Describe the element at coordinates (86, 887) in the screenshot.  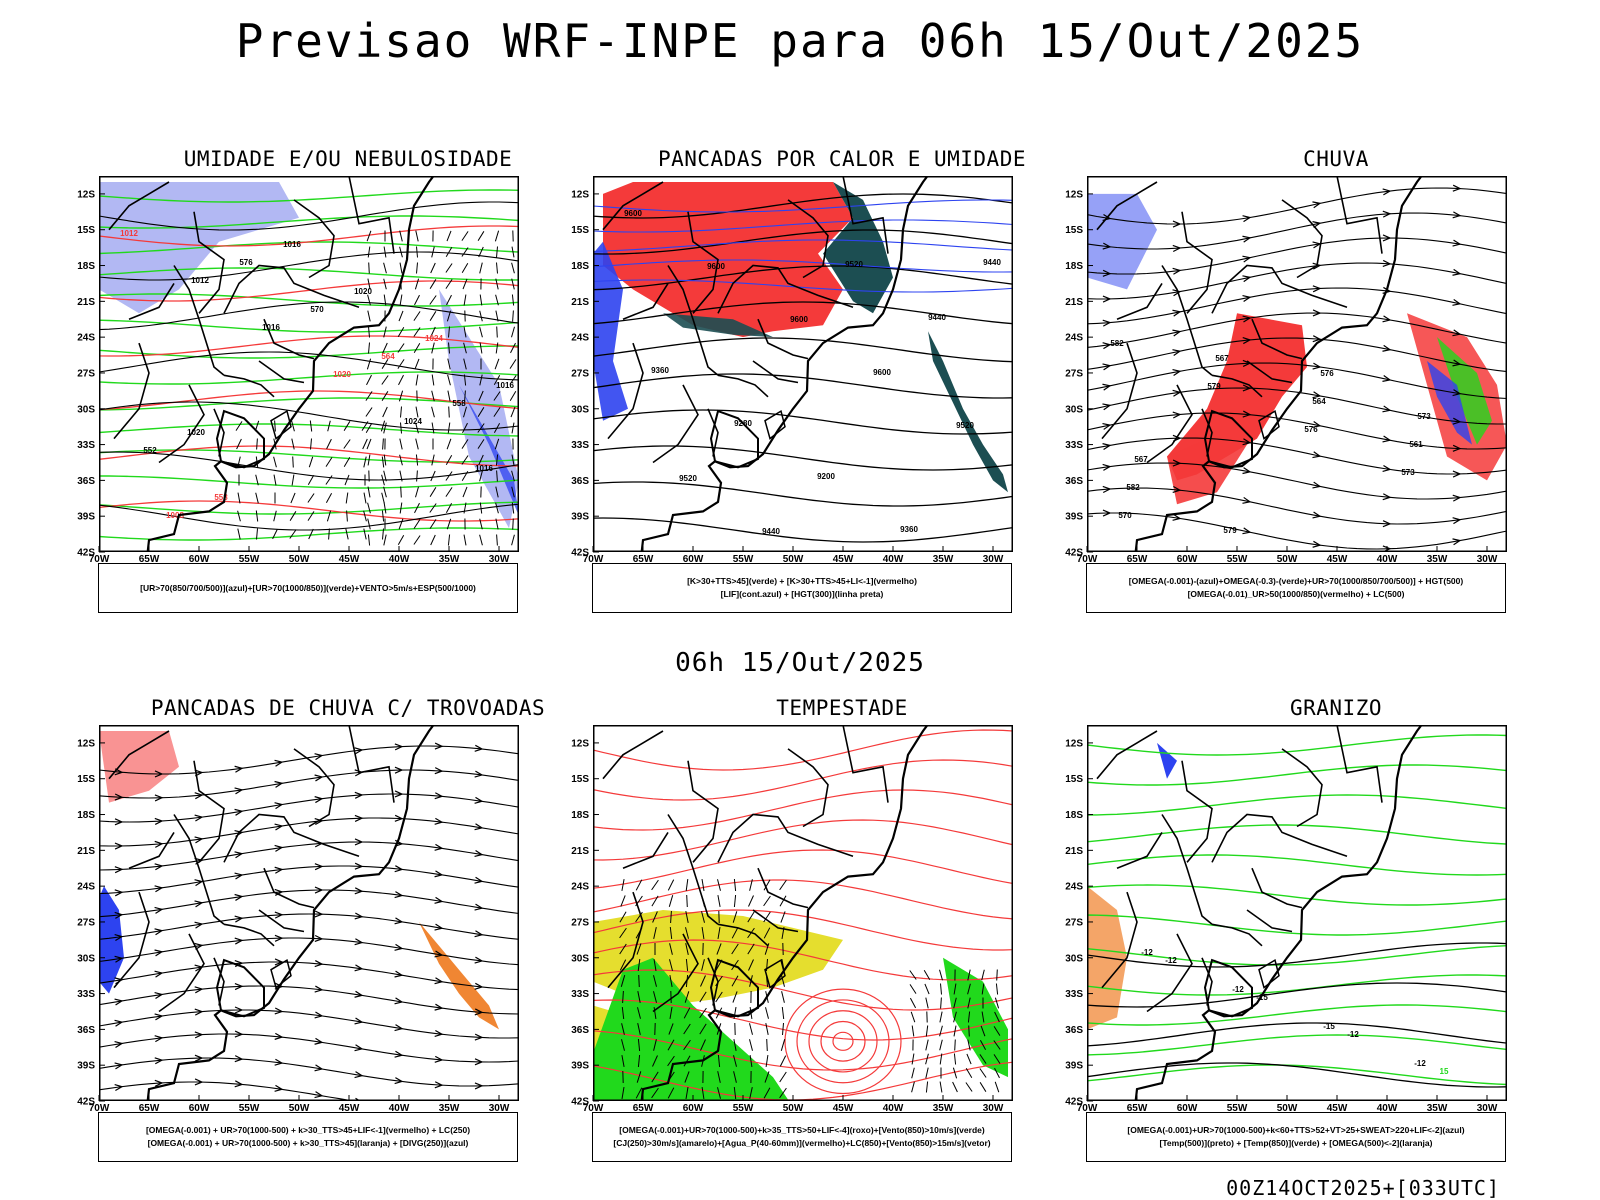
I see `lat-label: 24S` at that location.